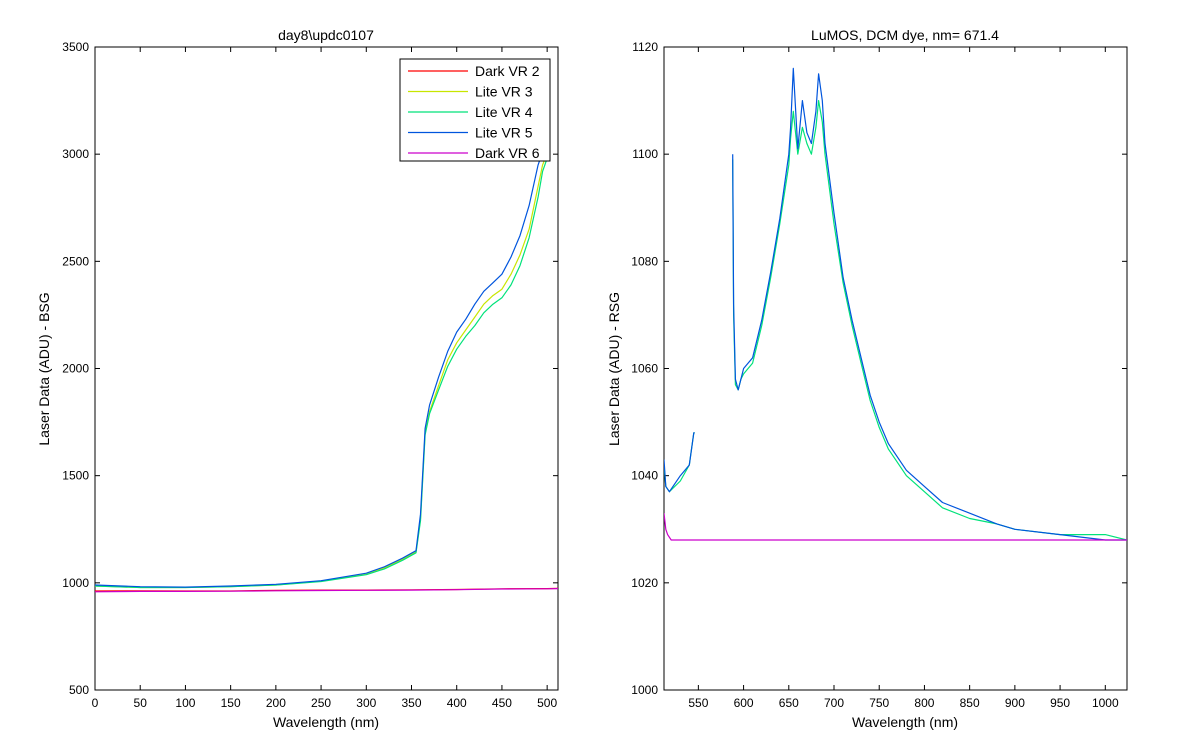  What do you see at coordinates (75, 47) in the screenshot?
I see `y-tick-label: 3500` at bounding box center [75, 47].